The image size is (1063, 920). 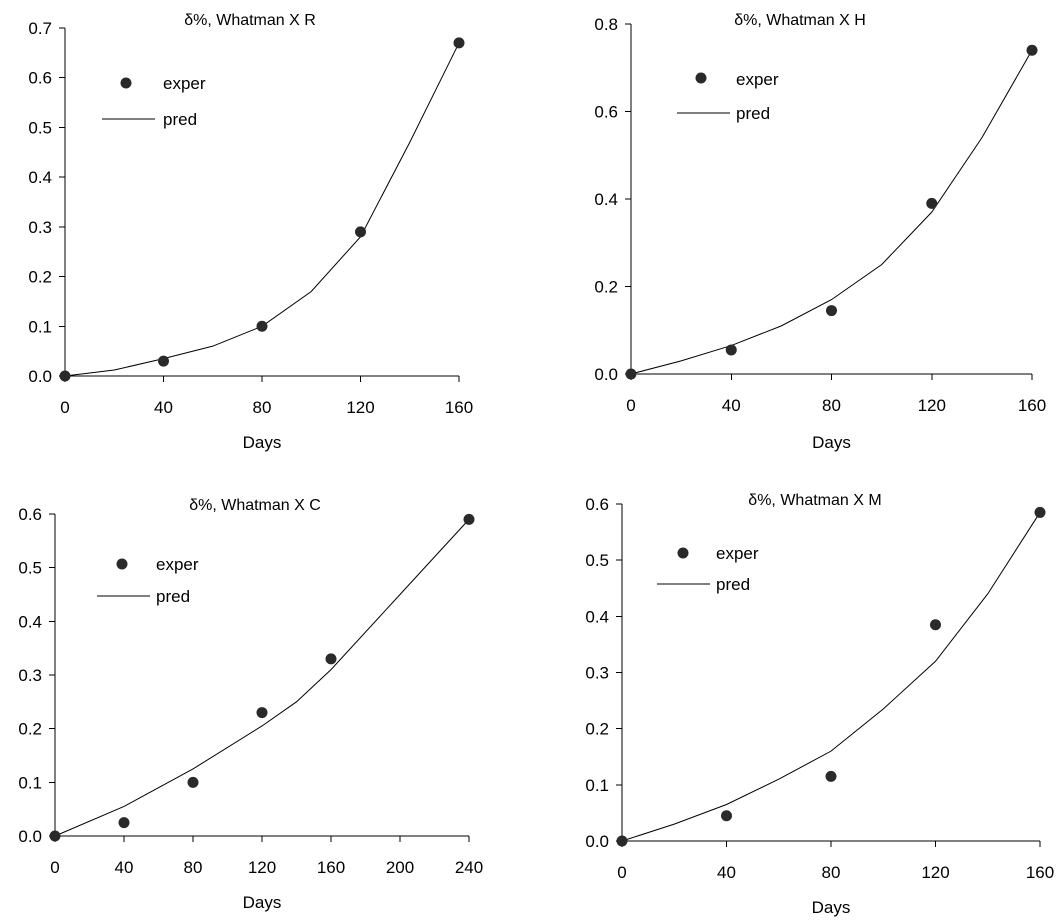 What do you see at coordinates (400, 867) in the screenshot?
I see `x-tick-label: 200` at bounding box center [400, 867].